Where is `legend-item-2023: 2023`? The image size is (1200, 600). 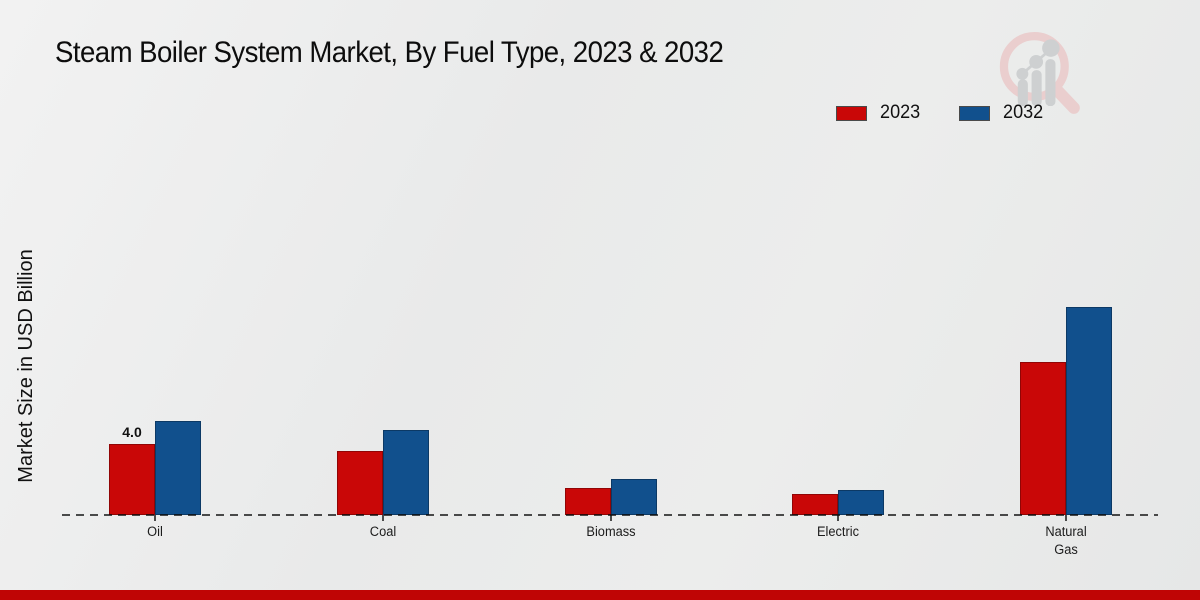 legend-item-2023: 2023 is located at coordinates (878, 113).